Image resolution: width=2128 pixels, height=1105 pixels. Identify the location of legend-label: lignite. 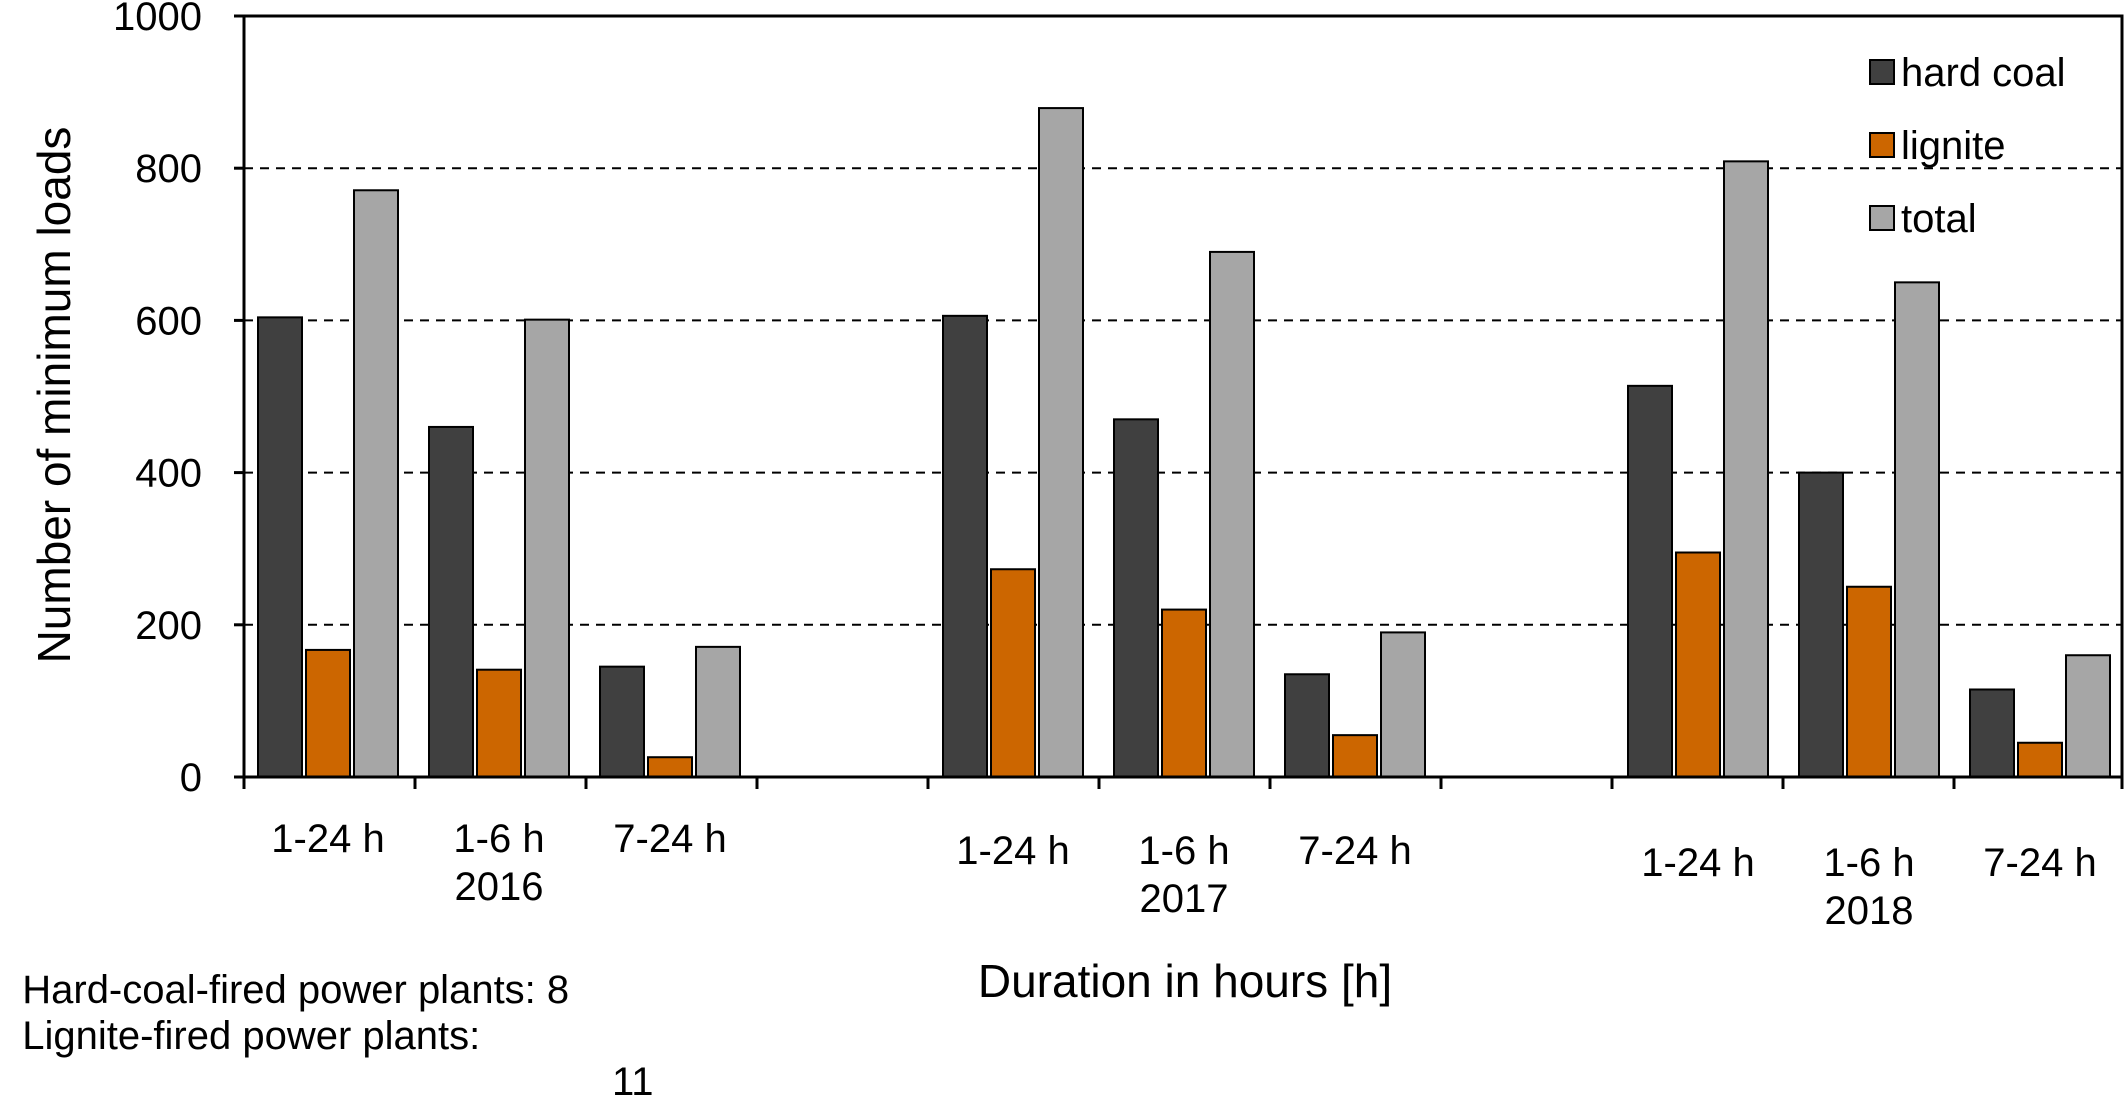
(1953, 146).